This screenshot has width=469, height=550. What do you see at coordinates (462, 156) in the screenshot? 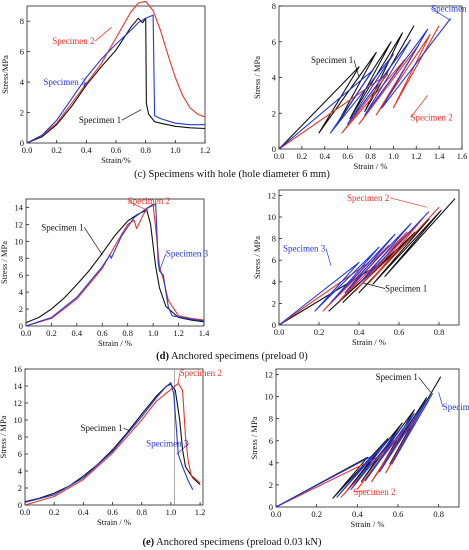
I see `x-tick-label: 1.6` at bounding box center [462, 156].